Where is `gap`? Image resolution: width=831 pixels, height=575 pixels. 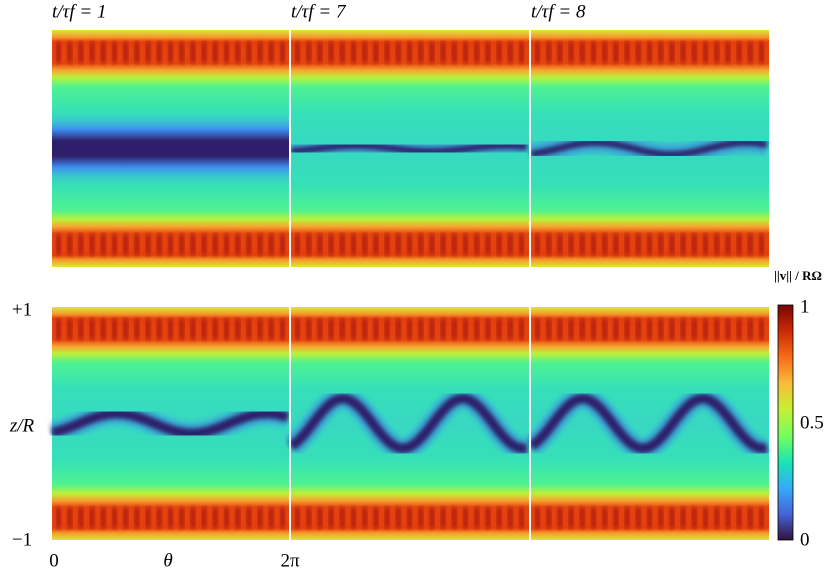
gap is located at coordinates (411, 287).